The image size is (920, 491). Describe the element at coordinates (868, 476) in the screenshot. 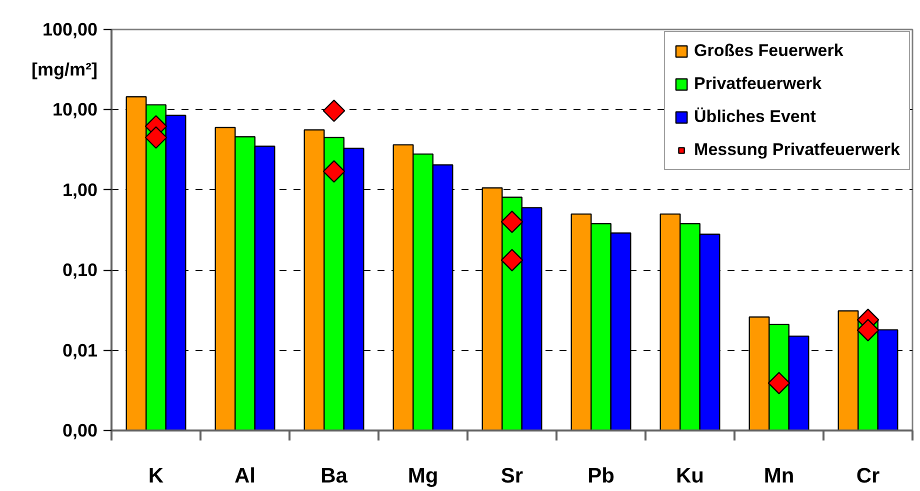

I see `x-tick-label: Cr` at that location.